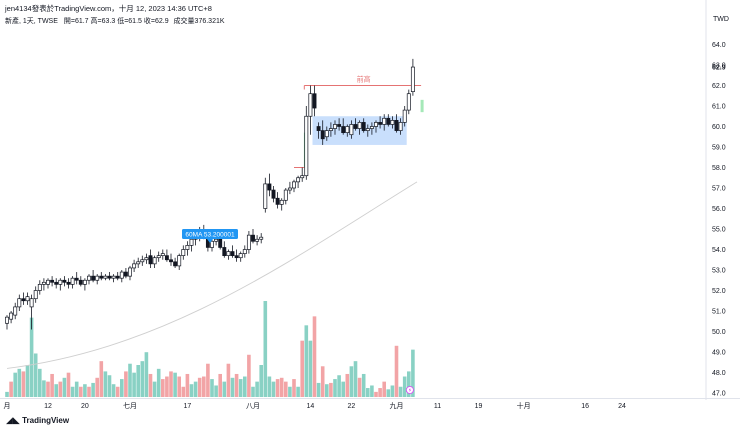  What do you see at coordinates (479, 406) in the screenshot?
I see `x-tick-label: 19` at bounding box center [479, 406].